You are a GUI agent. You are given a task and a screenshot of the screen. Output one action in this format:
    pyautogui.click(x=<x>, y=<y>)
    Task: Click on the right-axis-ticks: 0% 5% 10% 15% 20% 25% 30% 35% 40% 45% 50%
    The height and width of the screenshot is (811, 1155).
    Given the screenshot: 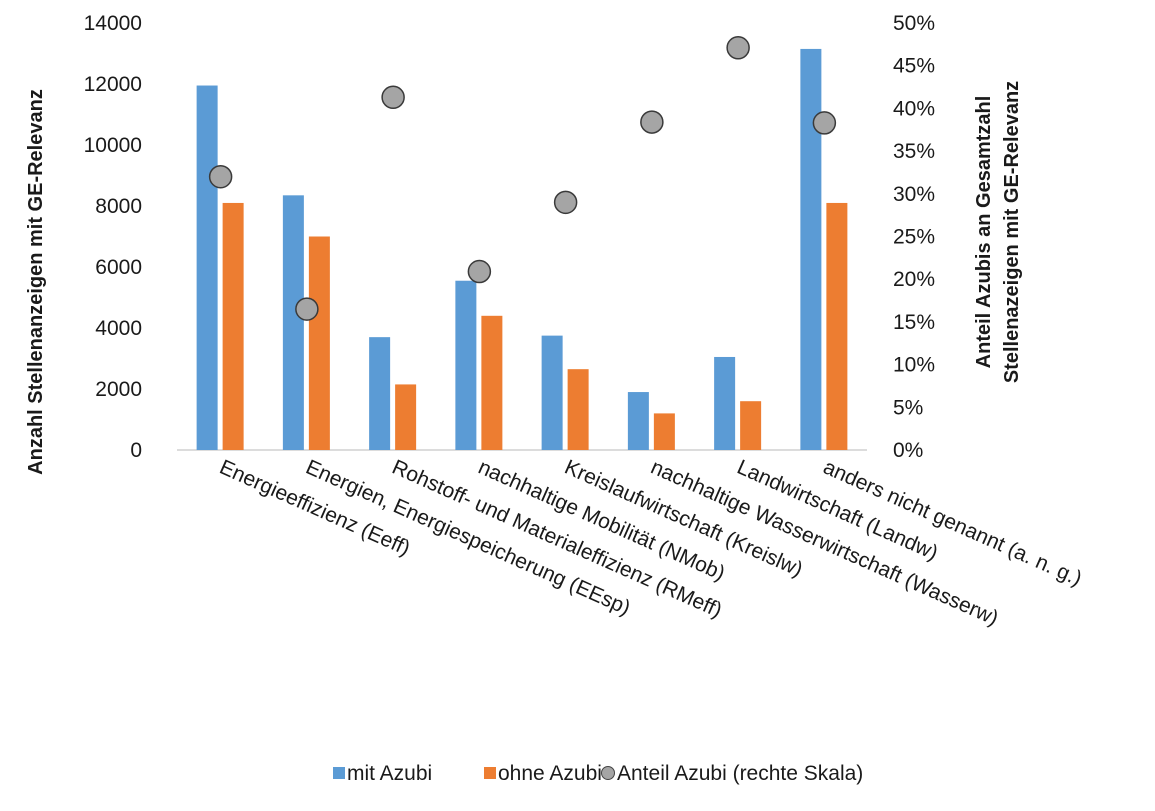 What is the action you would take?
    pyautogui.click(x=914, y=237)
    